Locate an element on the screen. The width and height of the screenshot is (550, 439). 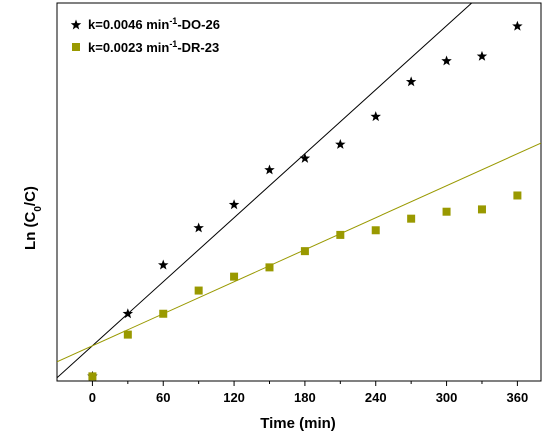
legend-star-icon is located at coordinates (76, 24).